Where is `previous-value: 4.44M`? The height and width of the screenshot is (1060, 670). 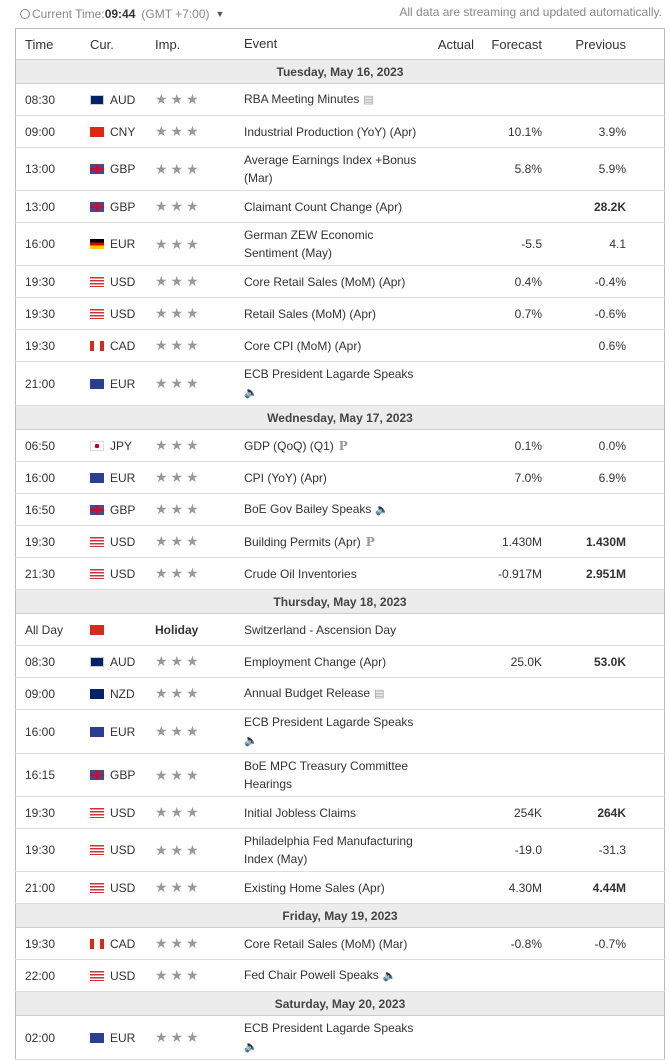 previous-value: 4.44M is located at coordinates (584, 887).